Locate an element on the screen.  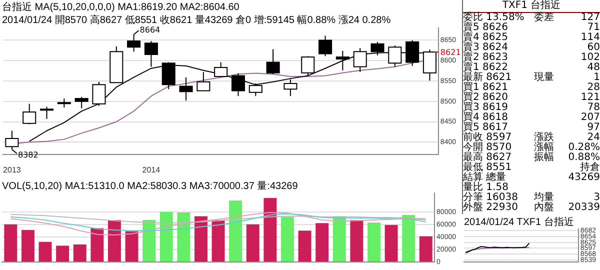
annotation: 8664 is located at coordinates (150, 30).